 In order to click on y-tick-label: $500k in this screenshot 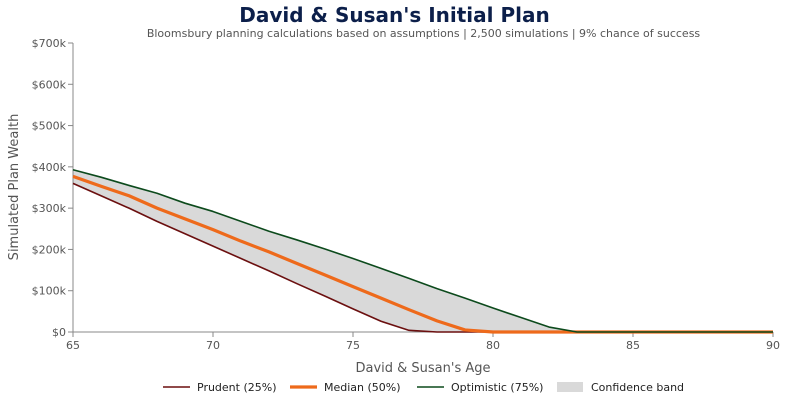, I will do `click(49, 126)`.